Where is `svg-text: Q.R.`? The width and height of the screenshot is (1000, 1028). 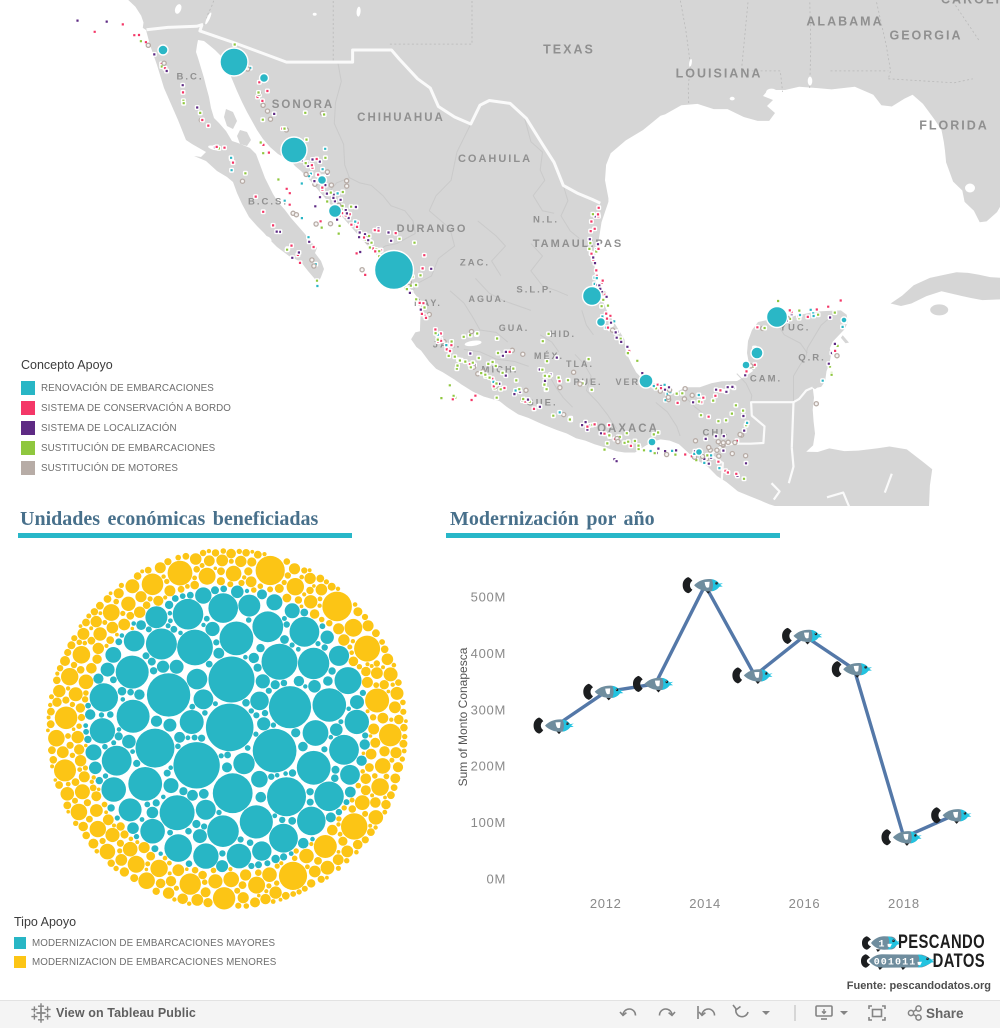
svg-text: Q.R. is located at coordinates (812, 357).